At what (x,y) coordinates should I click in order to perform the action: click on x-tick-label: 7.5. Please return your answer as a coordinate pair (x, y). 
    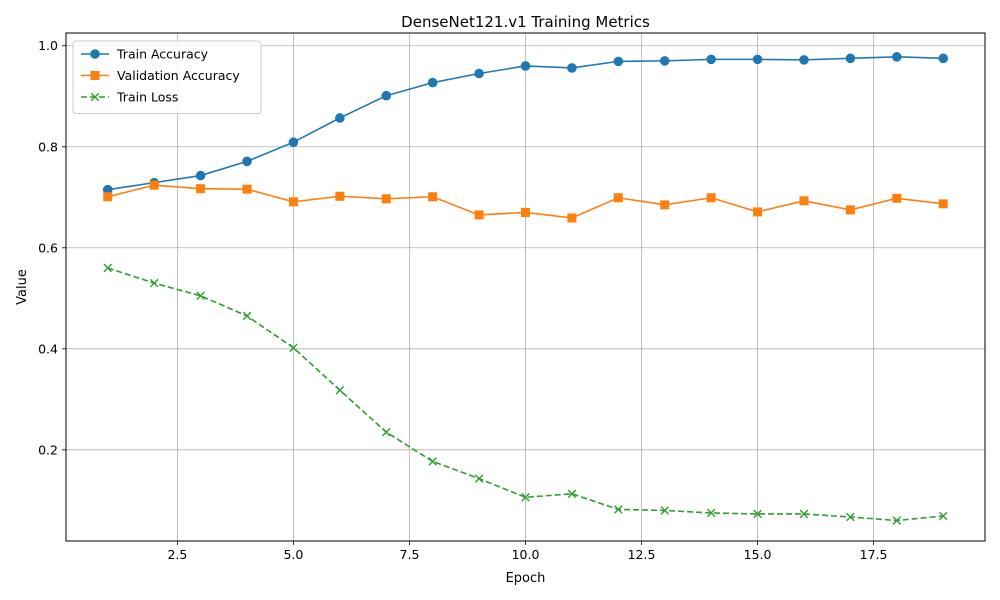
    Looking at the image, I should click on (410, 554).